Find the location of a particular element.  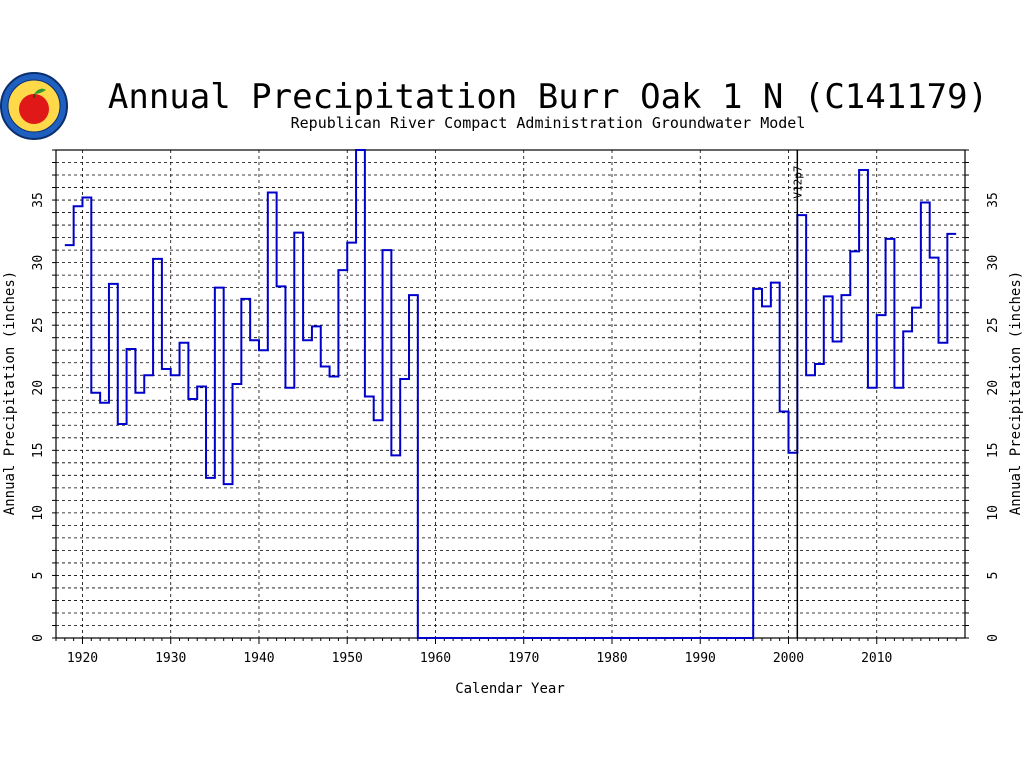

y-axis-right-ticks: 0 5 10 15 20 25 30 35 is located at coordinates (983, 395).